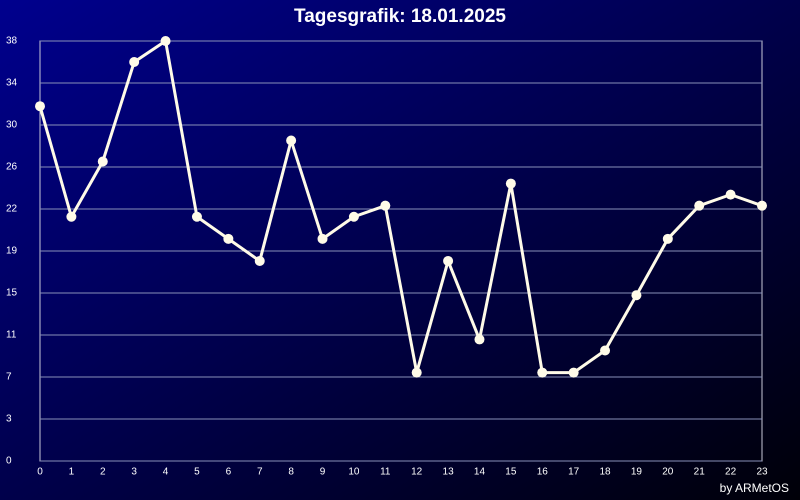 This screenshot has height=500, width=800. I want to click on x-tick-label: 7, so click(260, 472).